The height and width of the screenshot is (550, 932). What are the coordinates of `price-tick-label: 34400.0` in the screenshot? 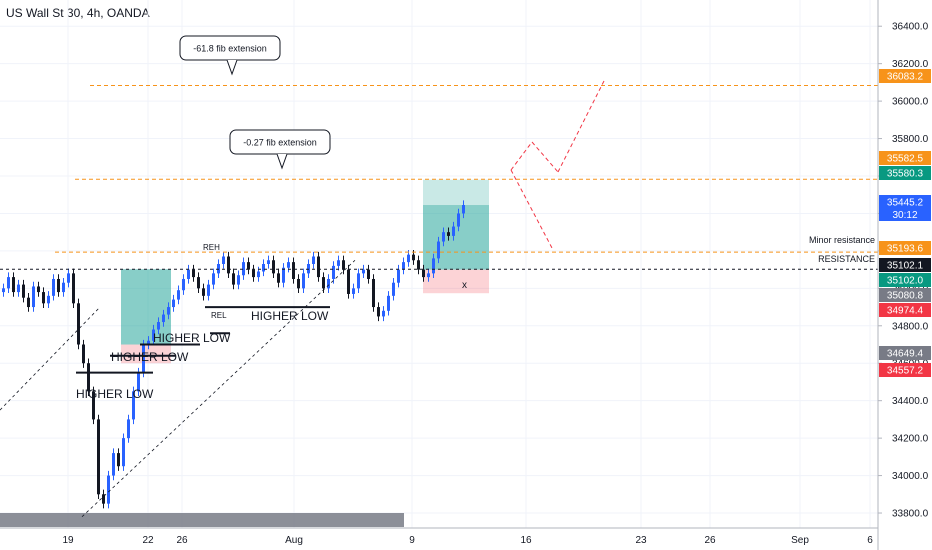 It's located at (910, 401).